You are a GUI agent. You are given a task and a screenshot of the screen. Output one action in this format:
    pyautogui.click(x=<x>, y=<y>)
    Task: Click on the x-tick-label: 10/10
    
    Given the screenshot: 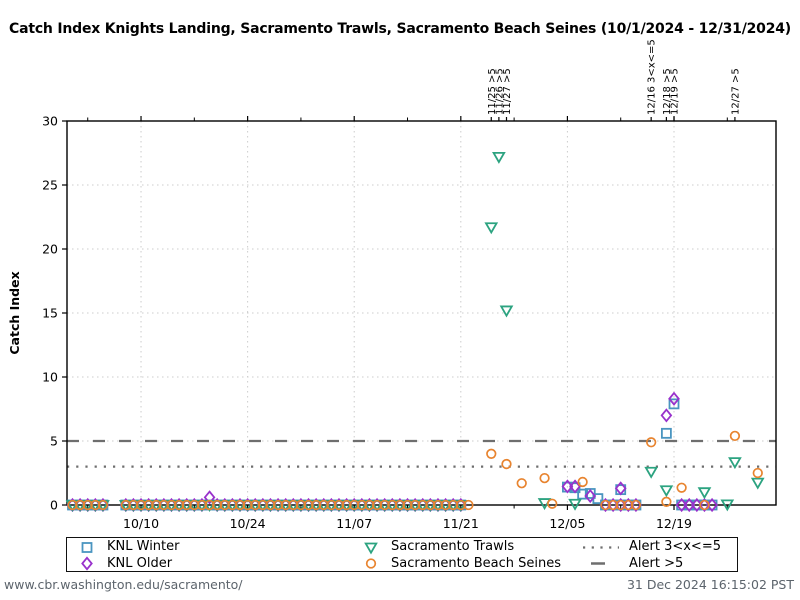 What is the action you would take?
    pyautogui.click(x=141, y=523)
    